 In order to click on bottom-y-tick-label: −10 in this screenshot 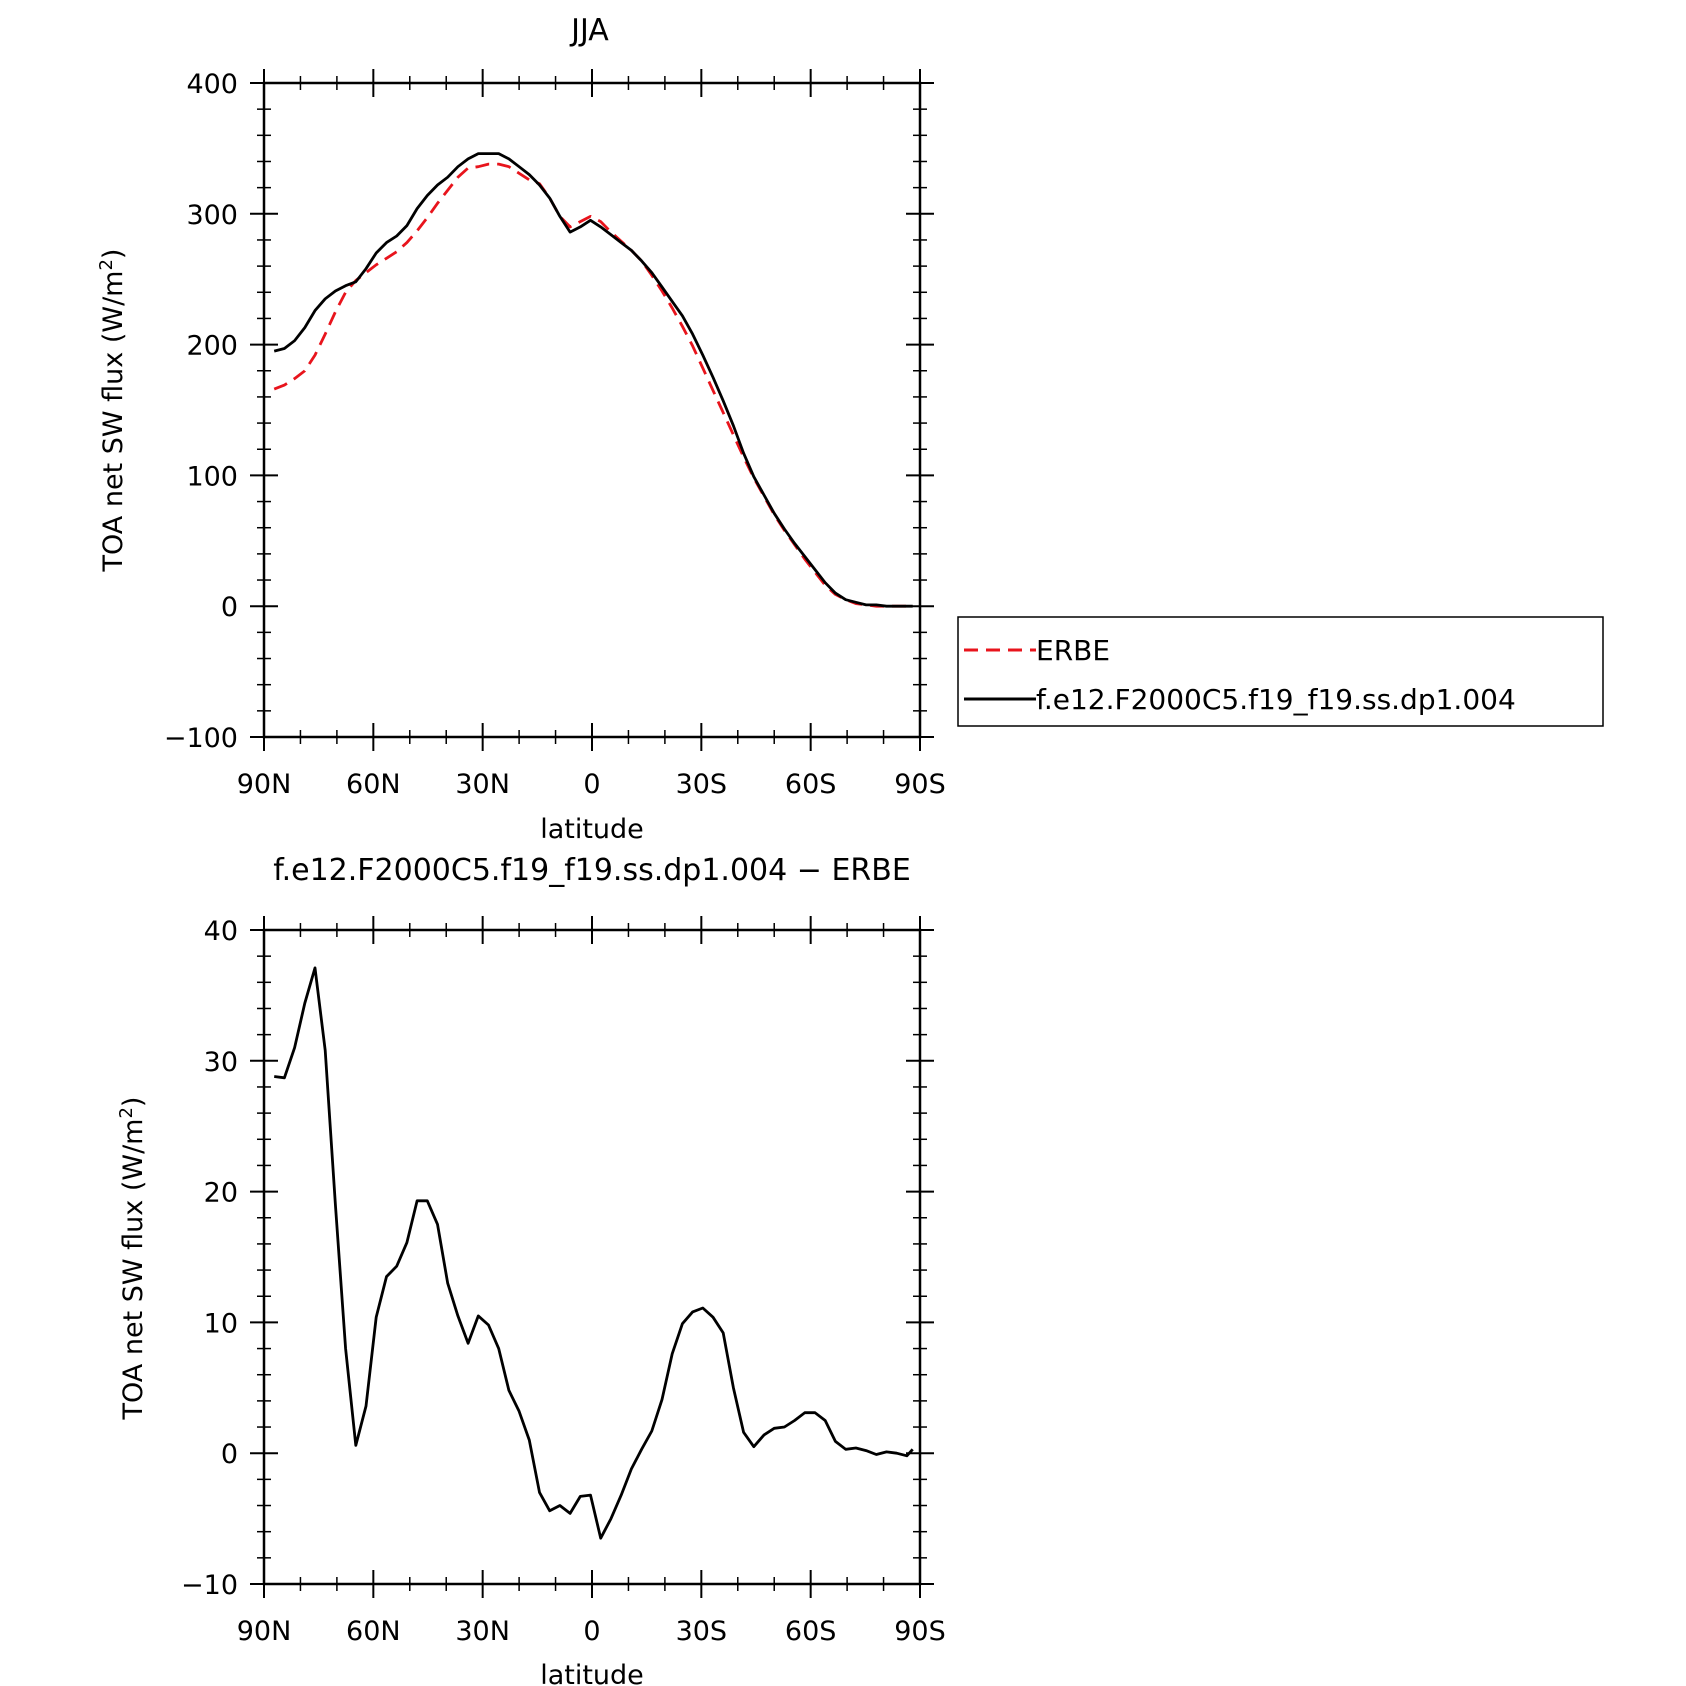, I will do `click(209, 1585)`.